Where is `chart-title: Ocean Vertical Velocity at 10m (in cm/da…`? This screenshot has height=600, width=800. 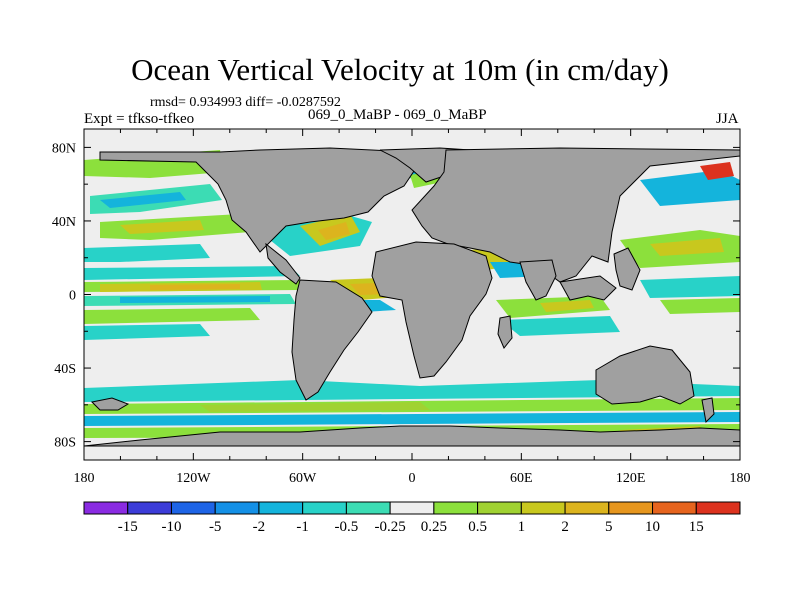
chart-title: Ocean Vertical Velocity at 10m (in cm/da… is located at coordinates (400, 69).